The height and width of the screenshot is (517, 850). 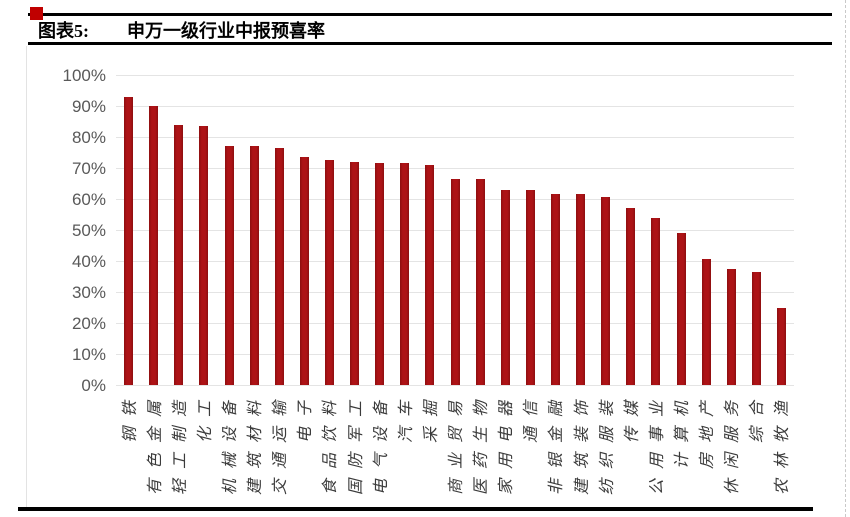 What do you see at coordinates (84, 75) in the screenshot?
I see `y-axis-tick-label: 100%` at bounding box center [84, 75].